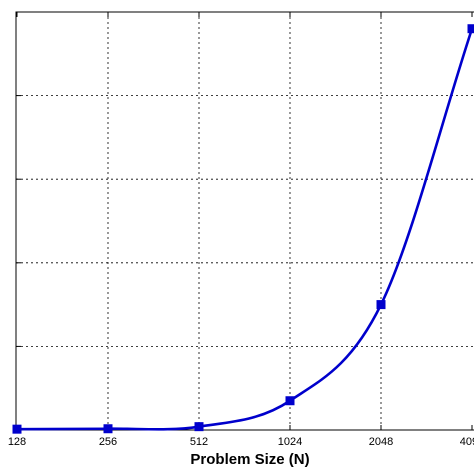 The image size is (474, 474). What do you see at coordinates (108, 442) in the screenshot?
I see `x-tick-label: 256` at bounding box center [108, 442].